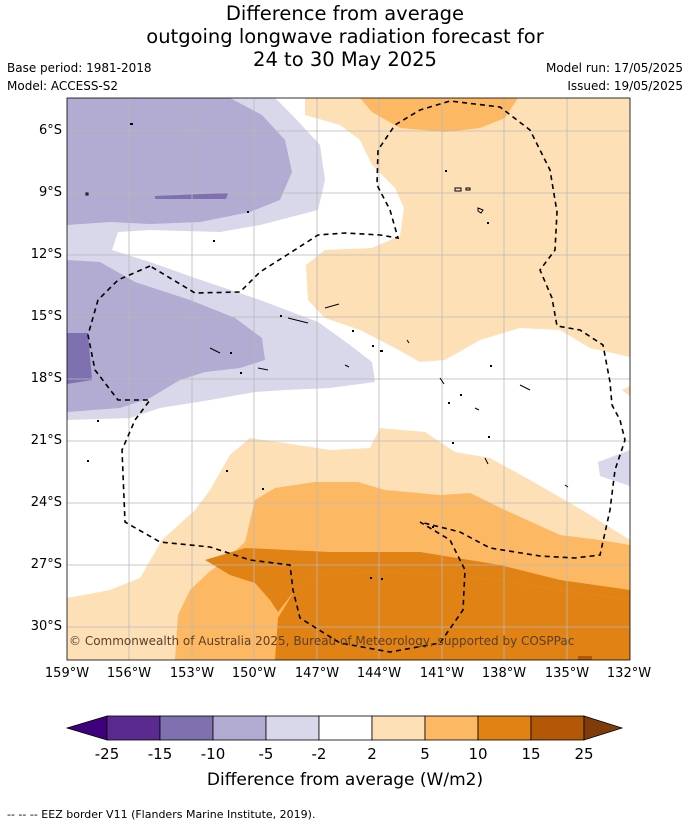  I want to click on colorbar-label-2: 2, so click(372, 754).